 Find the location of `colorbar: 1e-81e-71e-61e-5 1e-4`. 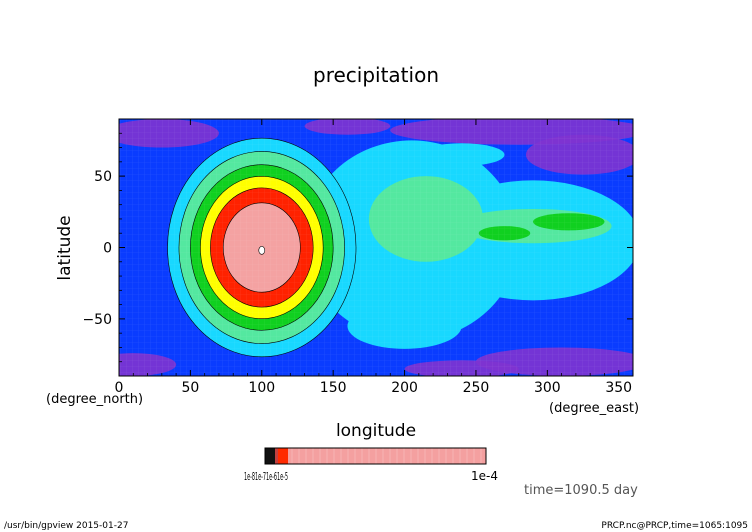

colorbar: 1e-81e-71e-61e-5 1e-4 is located at coordinates (371, 465).